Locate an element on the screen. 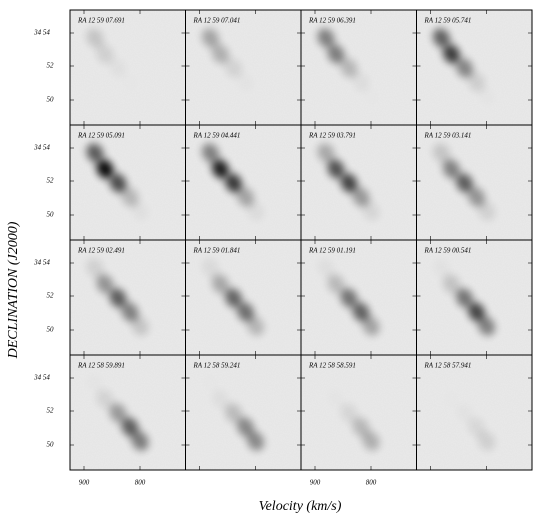 Image resolution: width=551 pixels, height=524 pixels. panel: RA 12 59 03.791 is located at coordinates (358, 182).